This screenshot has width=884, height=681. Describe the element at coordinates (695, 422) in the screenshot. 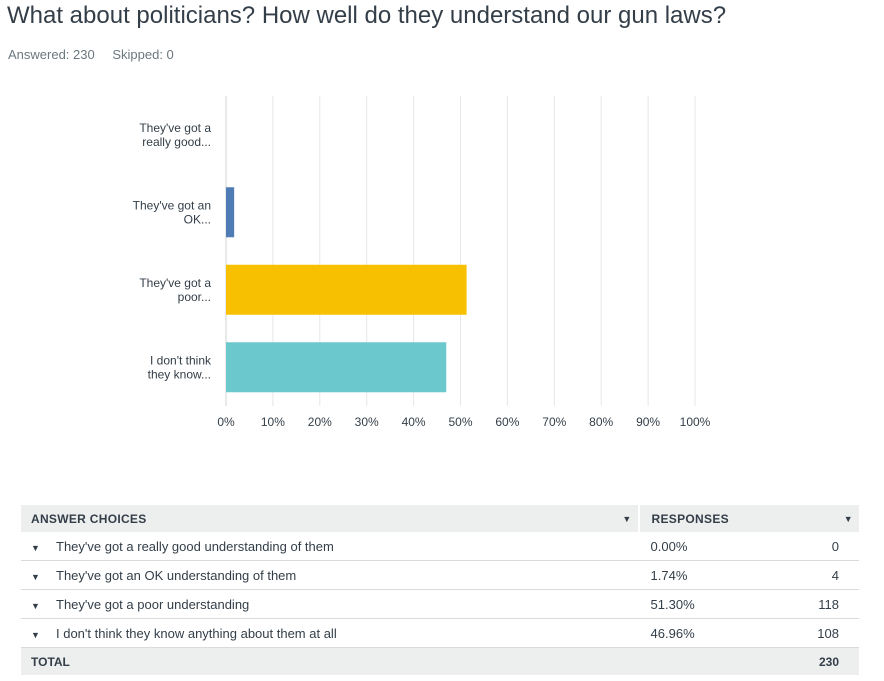

I see `x-tick-label: 100%` at that location.